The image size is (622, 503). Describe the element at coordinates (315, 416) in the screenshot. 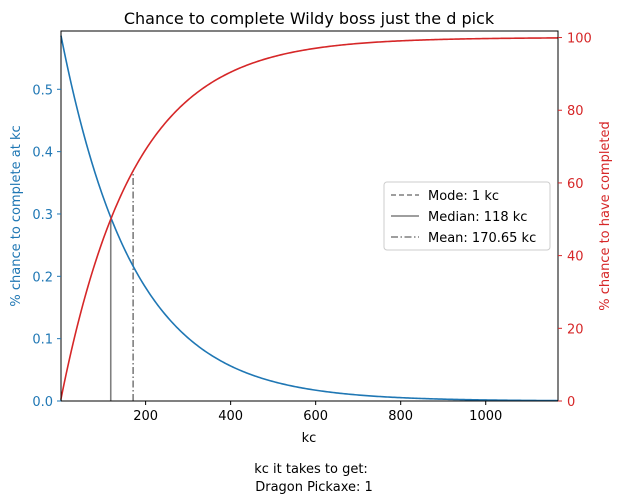

I see `x-tick-label: 600` at that location.